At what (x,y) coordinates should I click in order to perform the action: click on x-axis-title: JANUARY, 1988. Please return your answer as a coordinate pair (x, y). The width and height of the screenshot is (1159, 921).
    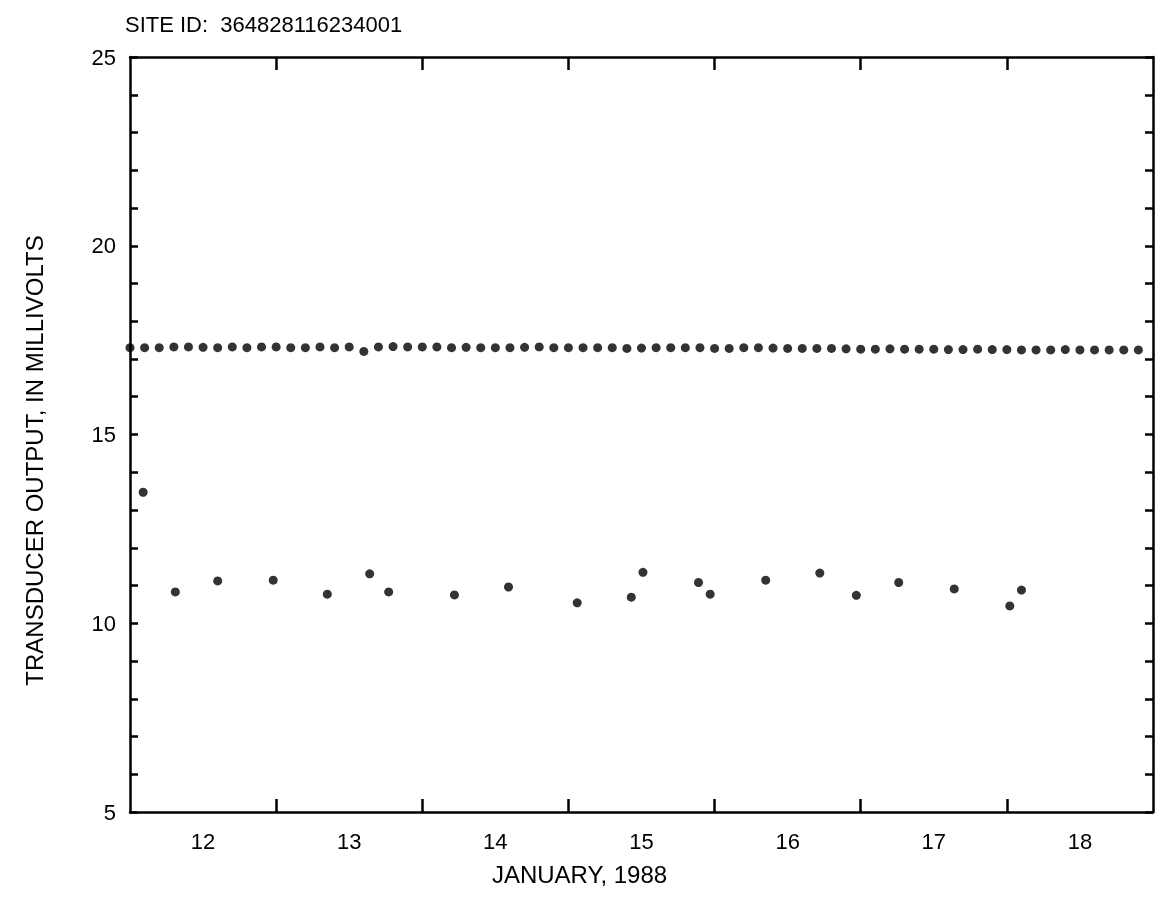
    Looking at the image, I should click on (579, 874).